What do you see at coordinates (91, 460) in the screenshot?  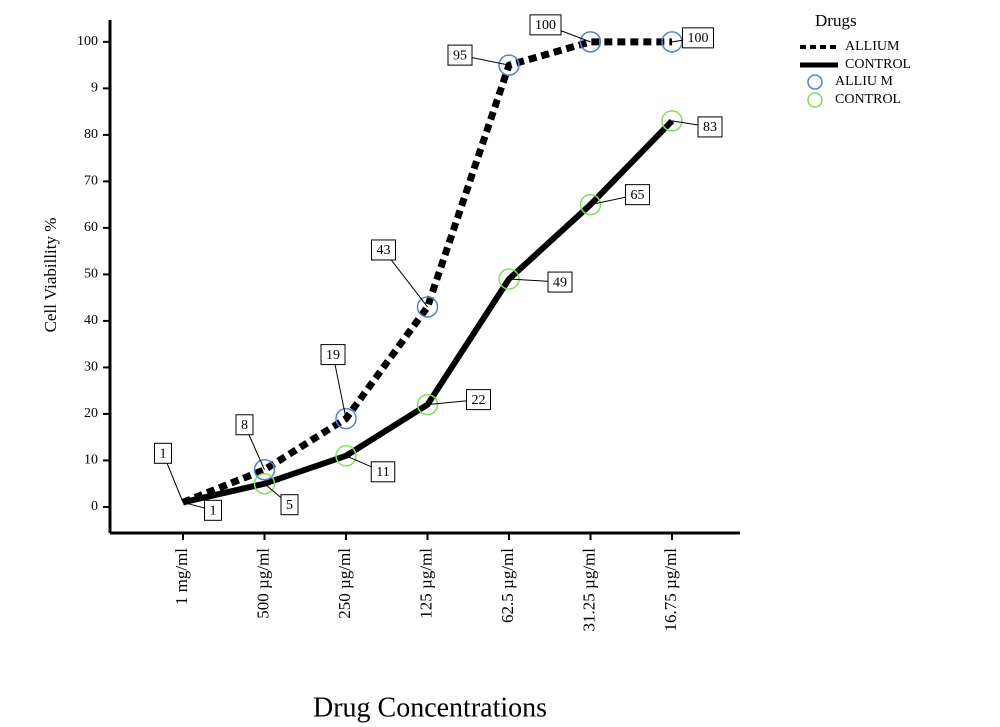 I see `y-tick-label: 10` at bounding box center [91, 460].